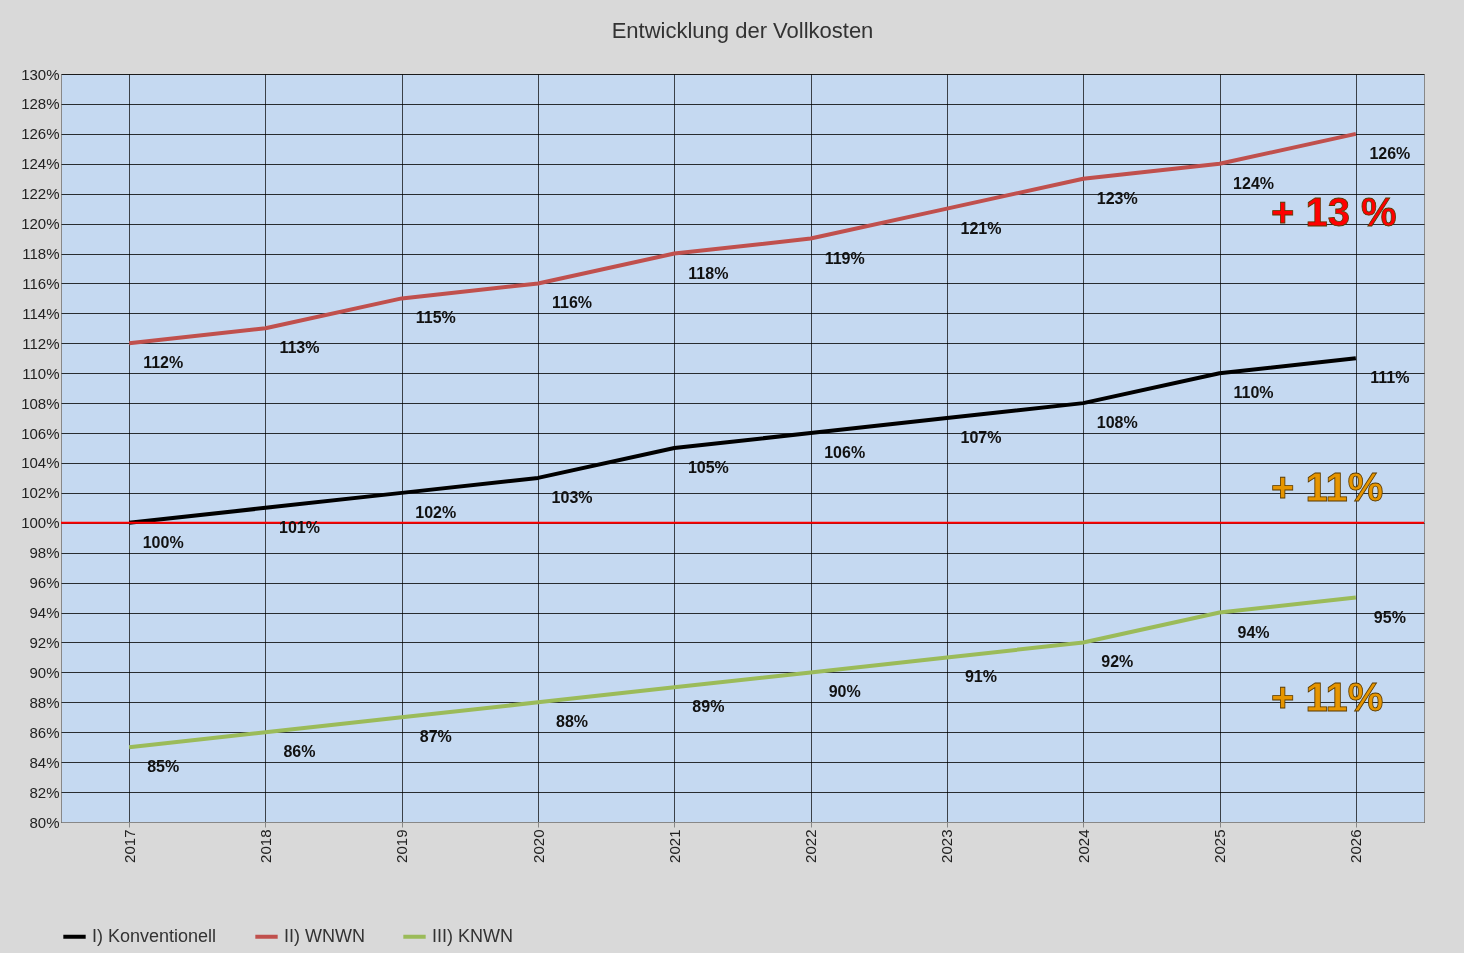 The image size is (1464, 953). Describe the element at coordinates (572, 303) in the screenshot. I see `data-label: 116%` at that location.